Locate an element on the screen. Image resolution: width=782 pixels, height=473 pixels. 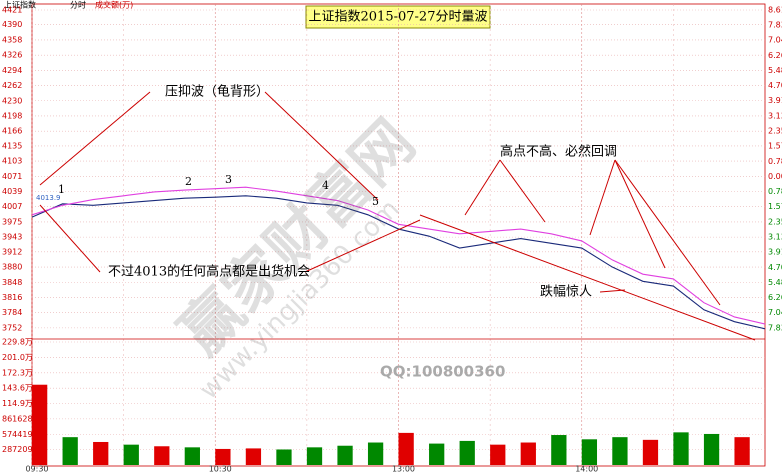
annotation: 压抑波（龟背形） is located at coordinates (217, 92).